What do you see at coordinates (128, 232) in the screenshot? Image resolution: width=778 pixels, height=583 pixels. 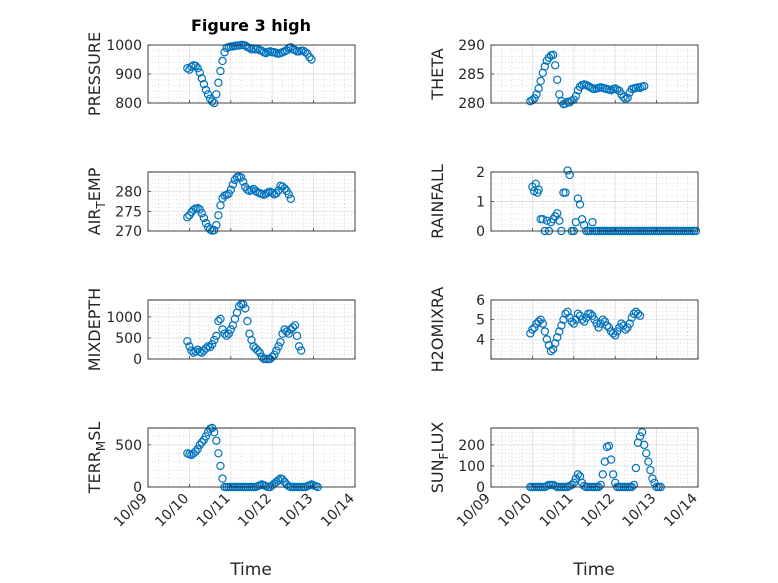 I see `y-tick-label: 270` at bounding box center [128, 232].